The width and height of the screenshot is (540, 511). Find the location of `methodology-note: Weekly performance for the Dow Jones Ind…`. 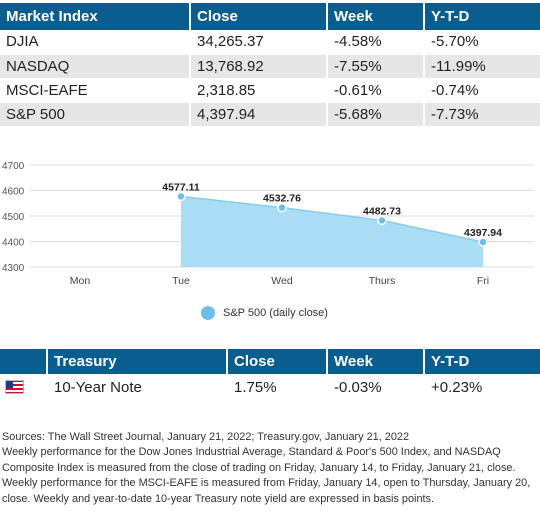

methodology-note: Weekly performance for the Dow Jones Ind… is located at coordinates (266, 475).